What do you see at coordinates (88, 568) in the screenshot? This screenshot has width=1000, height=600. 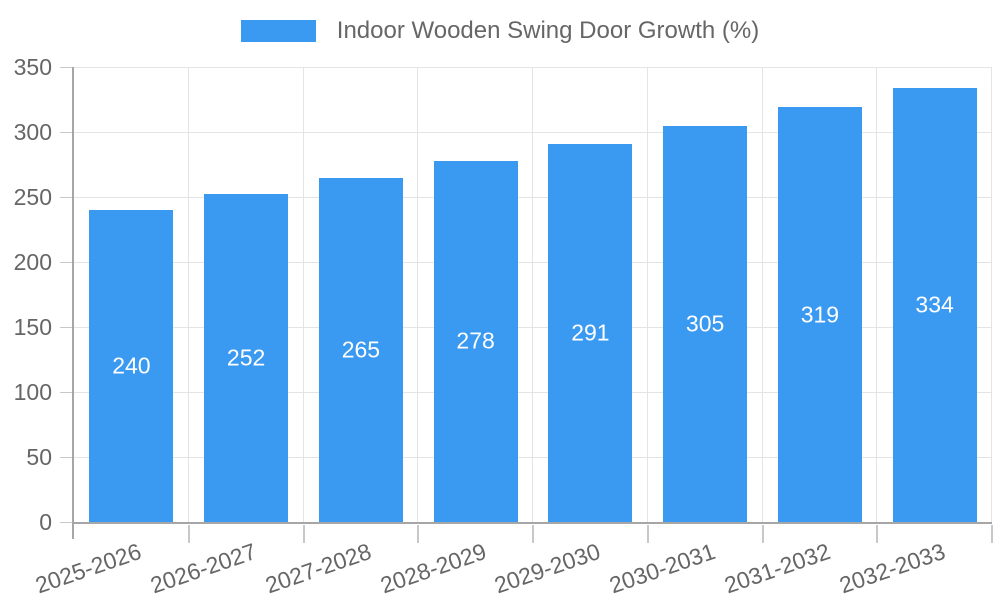 I see `x-axis-label: 2025-2026` at bounding box center [88, 568].